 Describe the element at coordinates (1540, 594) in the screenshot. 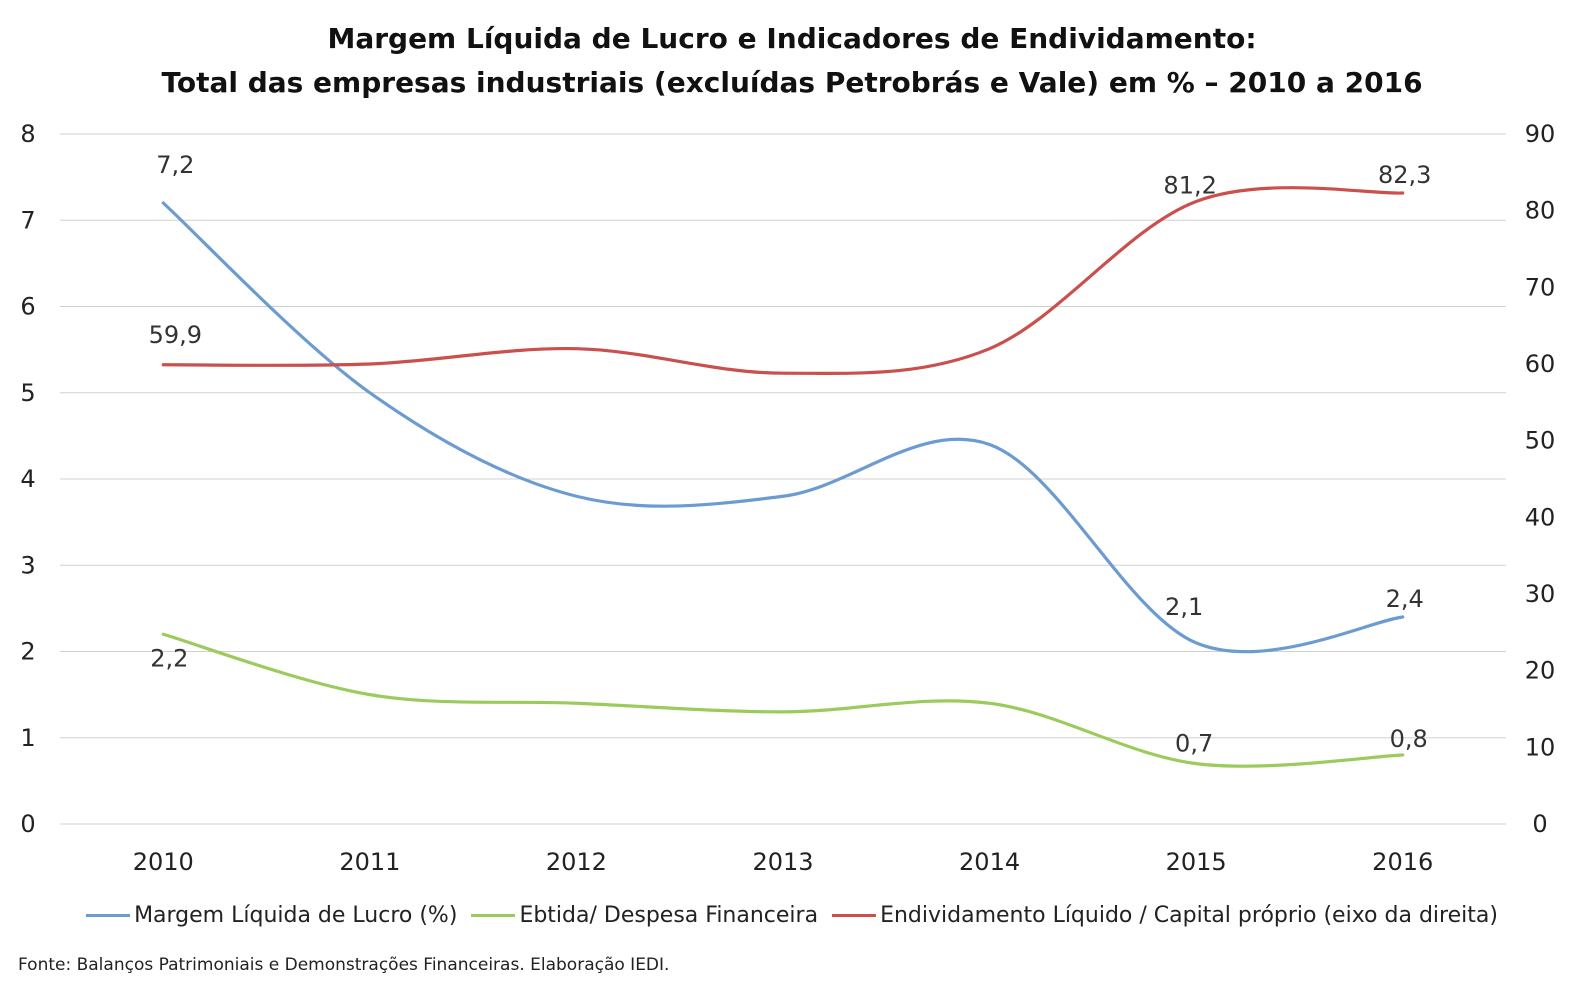

I see `right-tick-label: 30` at that location.